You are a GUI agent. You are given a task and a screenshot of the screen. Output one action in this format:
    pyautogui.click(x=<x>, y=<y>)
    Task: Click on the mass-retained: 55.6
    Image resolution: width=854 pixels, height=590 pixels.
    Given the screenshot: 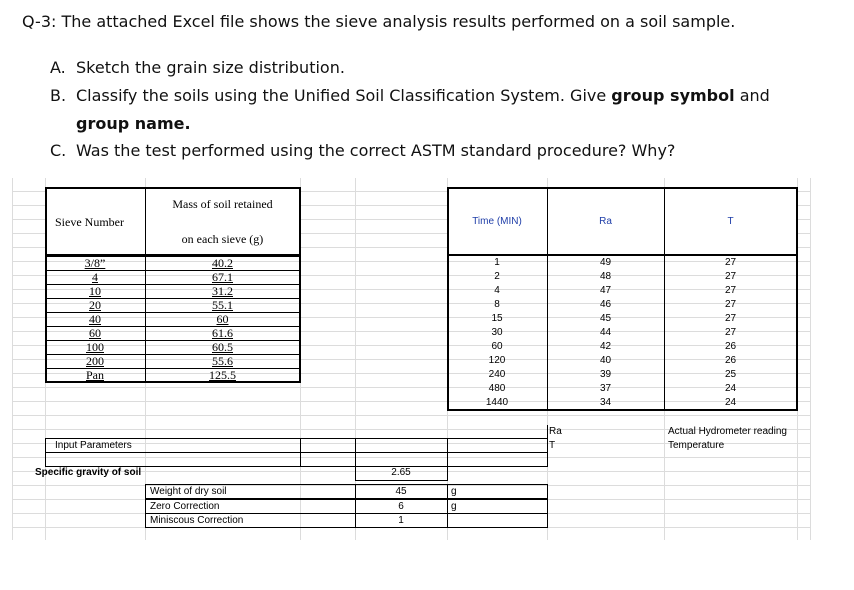 What is the action you would take?
    pyautogui.click(x=222, y=361)
    